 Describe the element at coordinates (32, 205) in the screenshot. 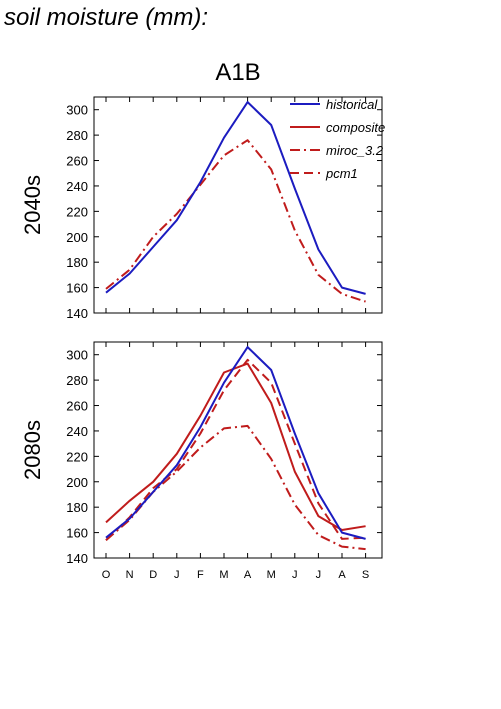

I see `panel-label: 2040s` at that location.